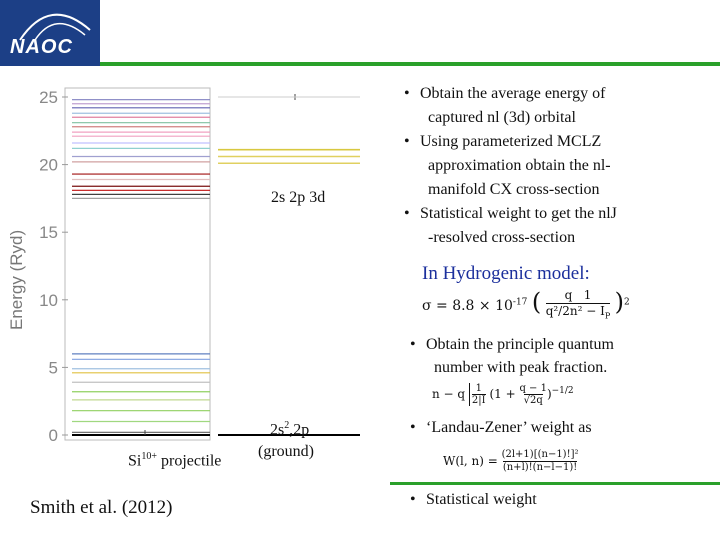  What do you see at coordinates (509, 427) in the screenshot?
I see `bullet-line: ‘Landau-Zener’ weight as` at bounding box center [509, 427].